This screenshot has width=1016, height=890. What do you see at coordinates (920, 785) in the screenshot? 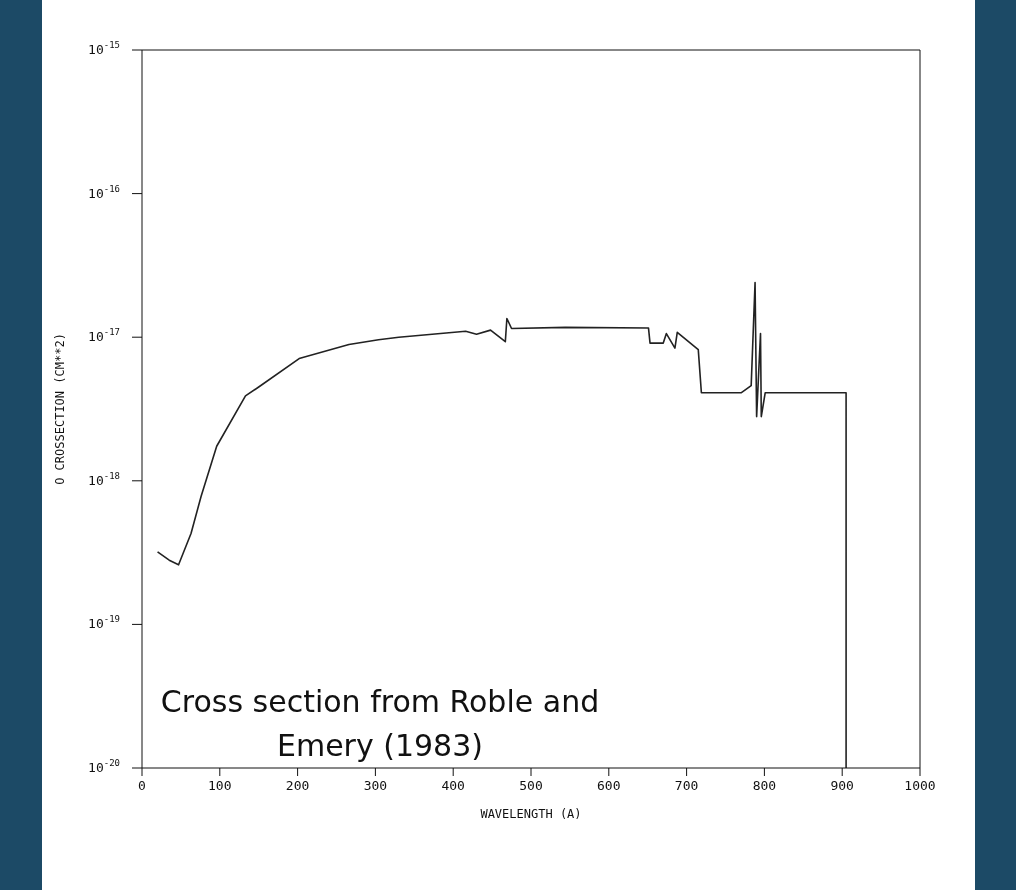
I see `x-tick-label: 1000` at bounding box center [920, 785].